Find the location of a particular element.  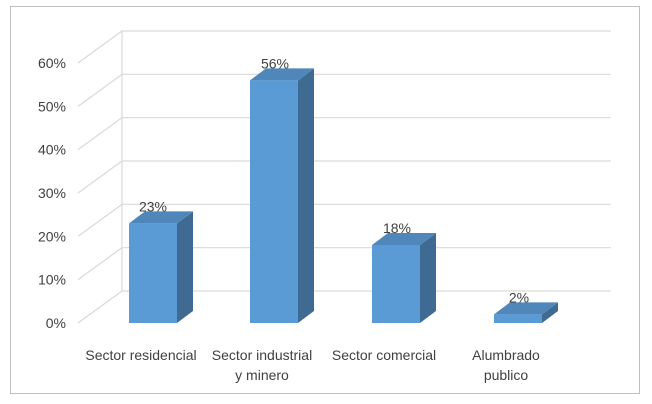

x-tick-label: Sector comercial is located at coordinates (384, 355).